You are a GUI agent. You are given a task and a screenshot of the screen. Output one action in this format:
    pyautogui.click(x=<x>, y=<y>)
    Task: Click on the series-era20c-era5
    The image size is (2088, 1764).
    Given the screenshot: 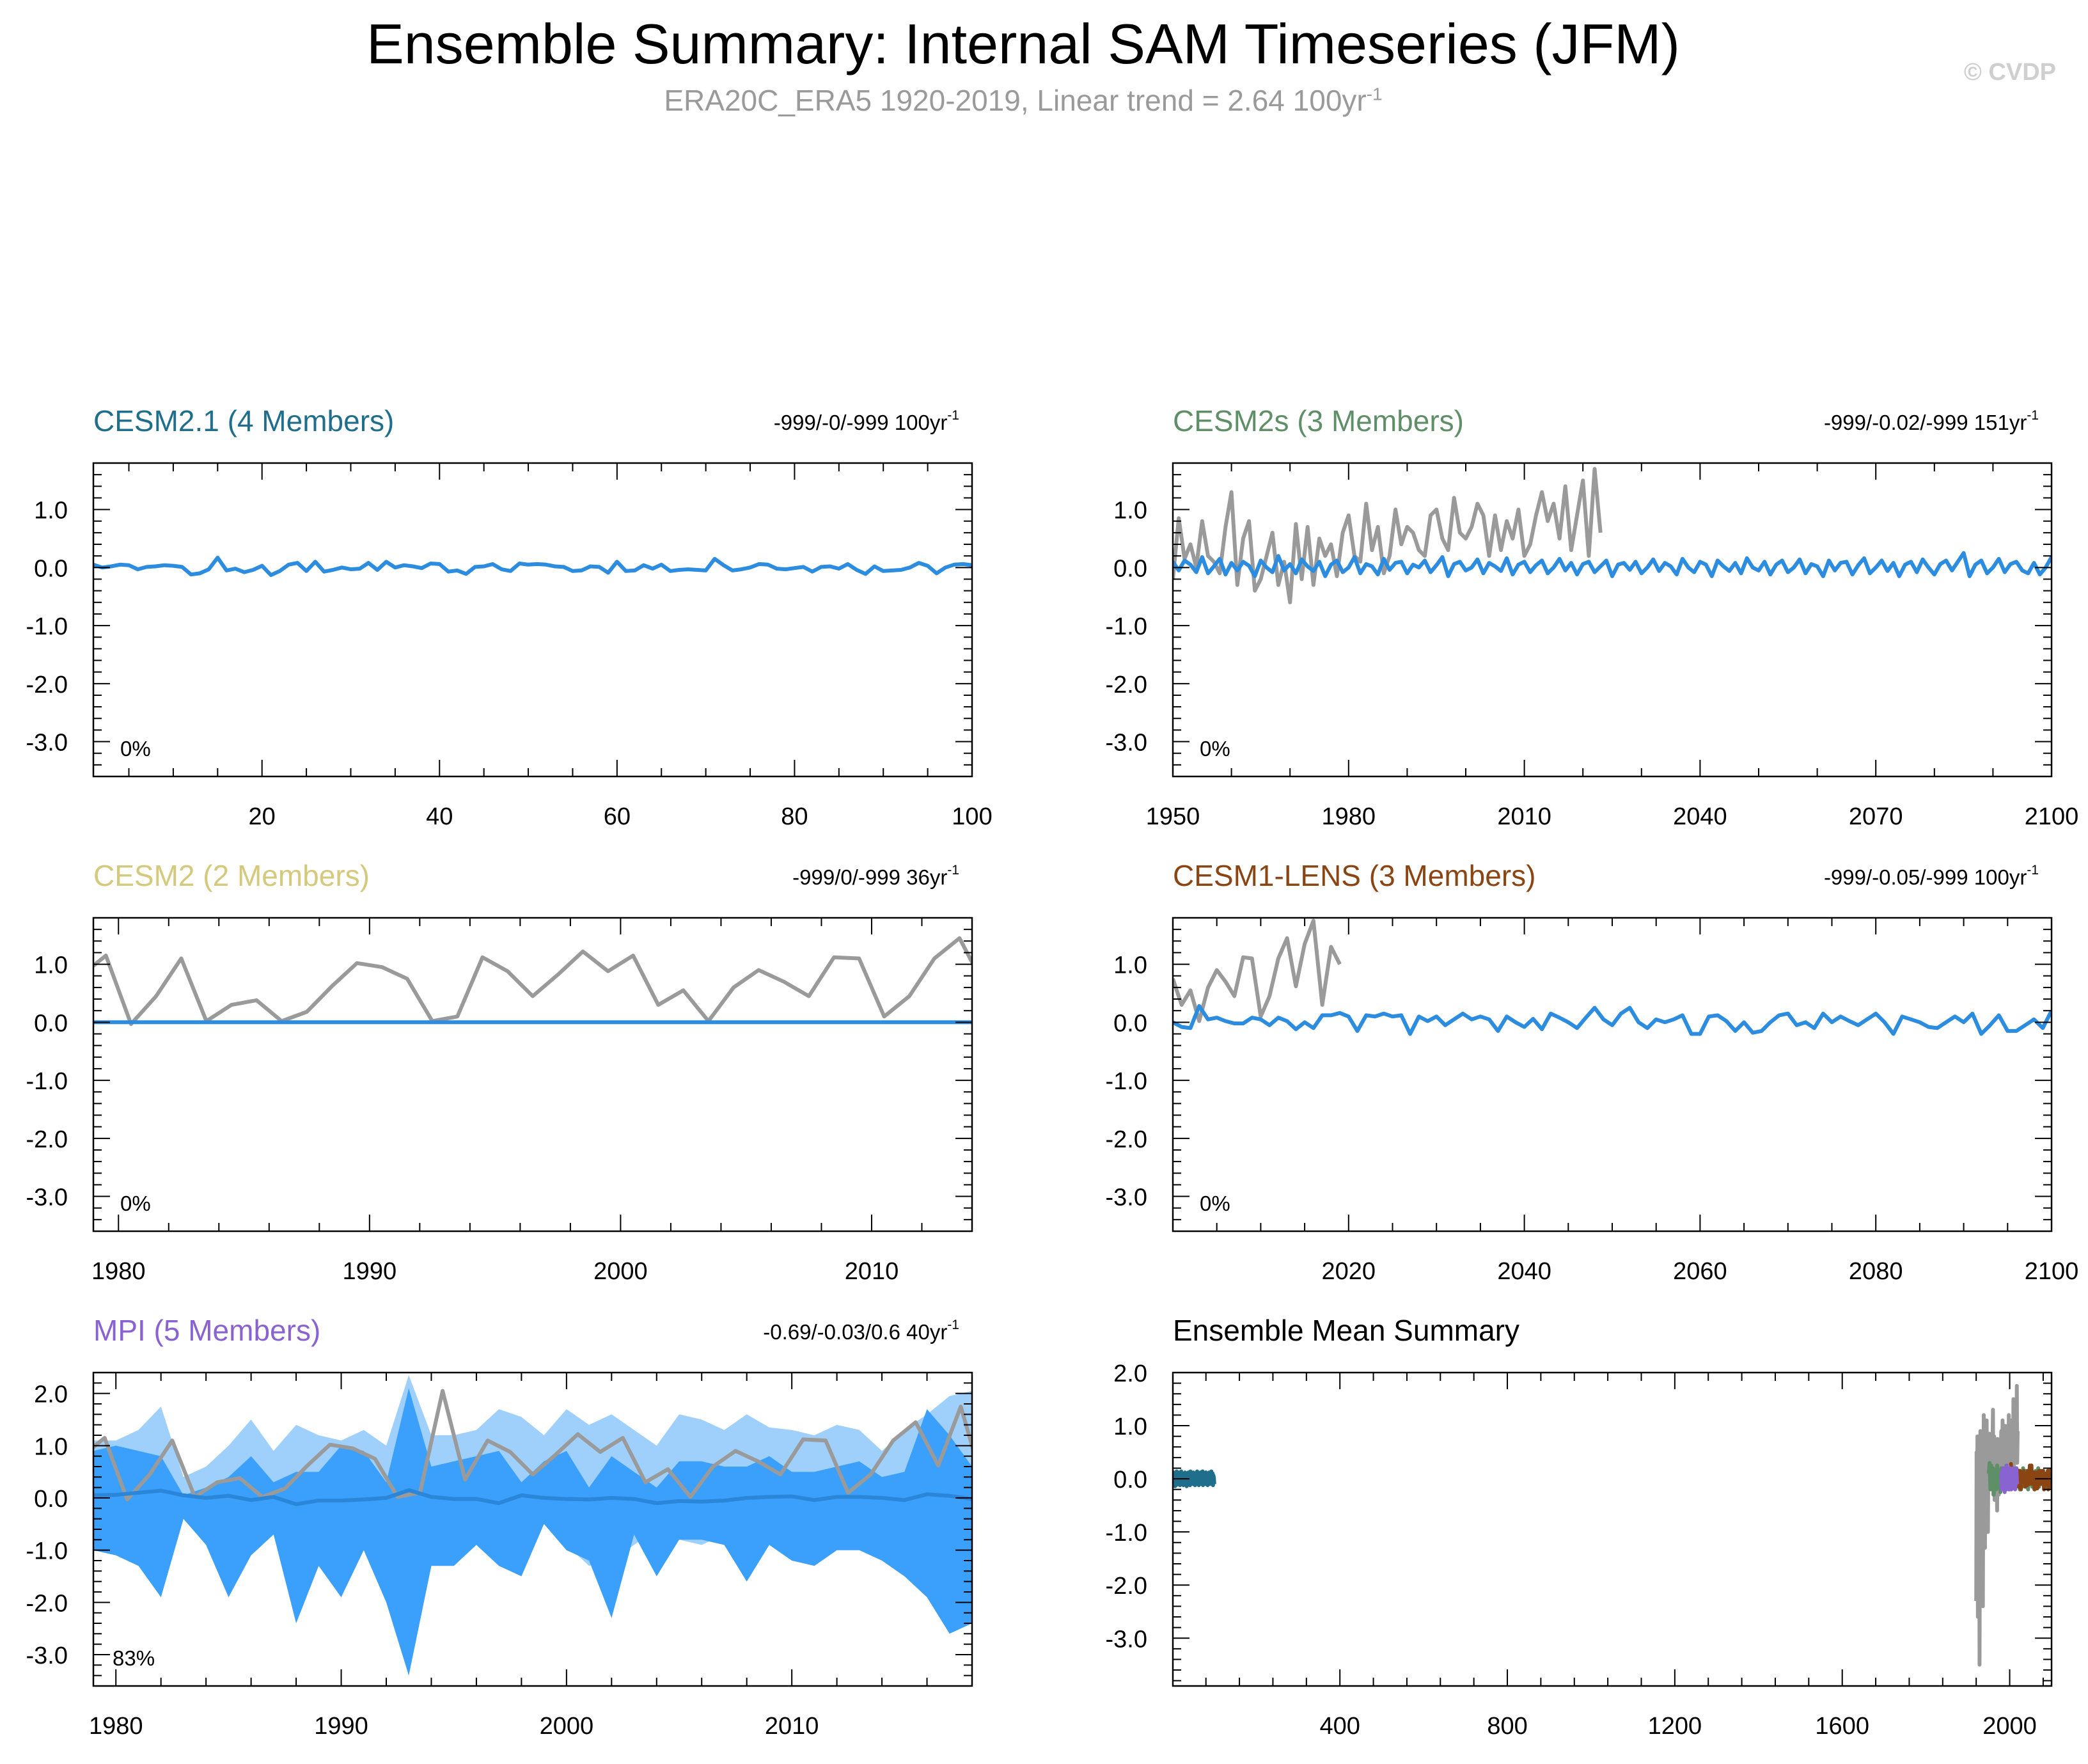 What is the action you would take?
    pyautogui.click(x=1997, y=1525)
    